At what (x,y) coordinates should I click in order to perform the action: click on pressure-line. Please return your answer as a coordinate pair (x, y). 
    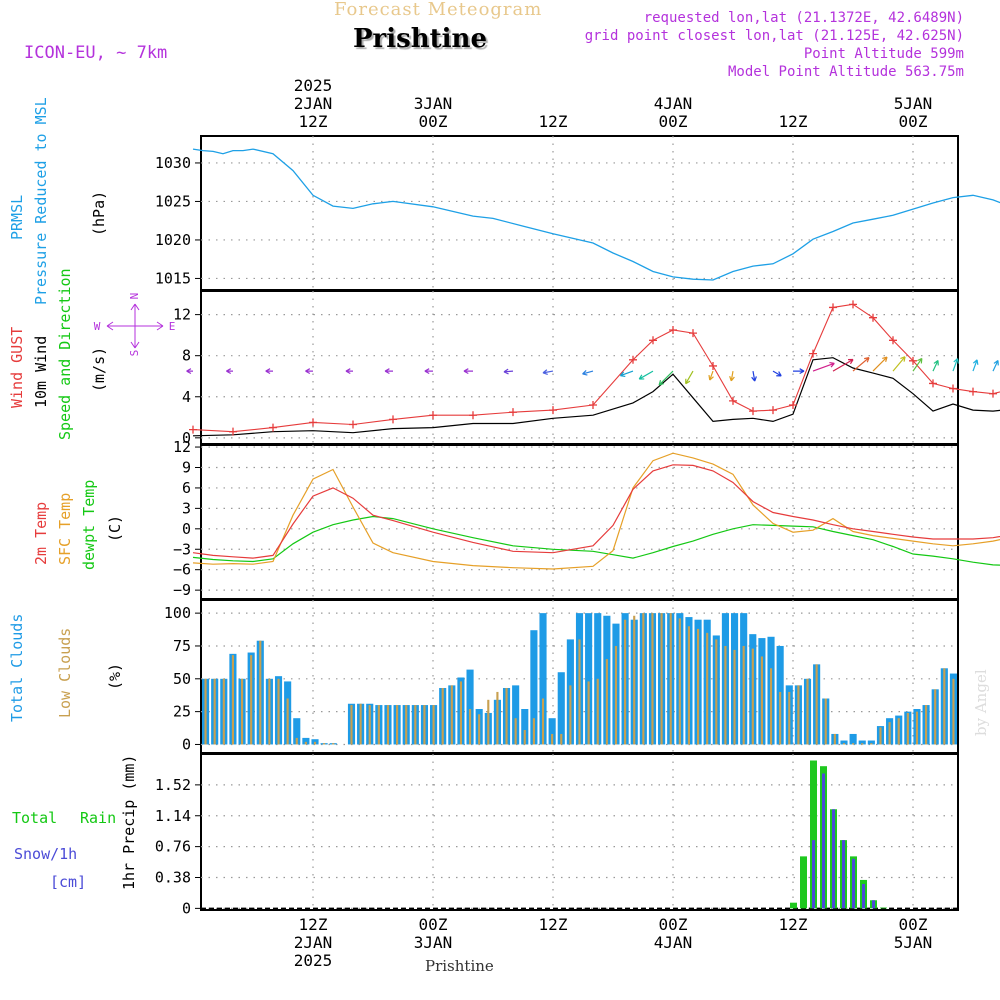
    Looking at the image, I should click on (596, 214).